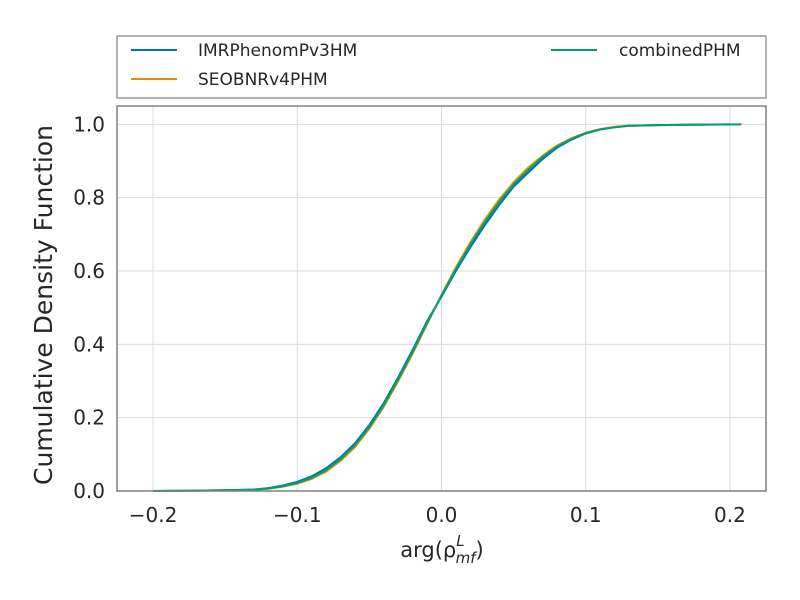 This screenshot has height=600, width=800. Describe the element at coordinates (89, 344) in the screenshot. I see `y-tick-label: 0.4` at that location.